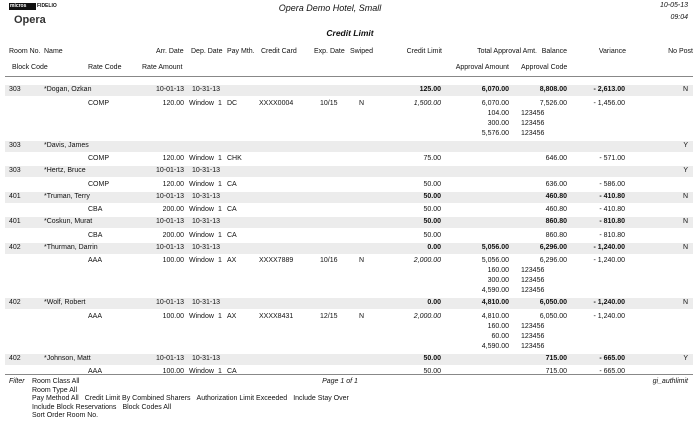 This screenshot has height=421, width=697. What do you see at coordinates (329, 103) in the screenshot?
I see `exp-date: 10/15` at bounding box center [329, 103].